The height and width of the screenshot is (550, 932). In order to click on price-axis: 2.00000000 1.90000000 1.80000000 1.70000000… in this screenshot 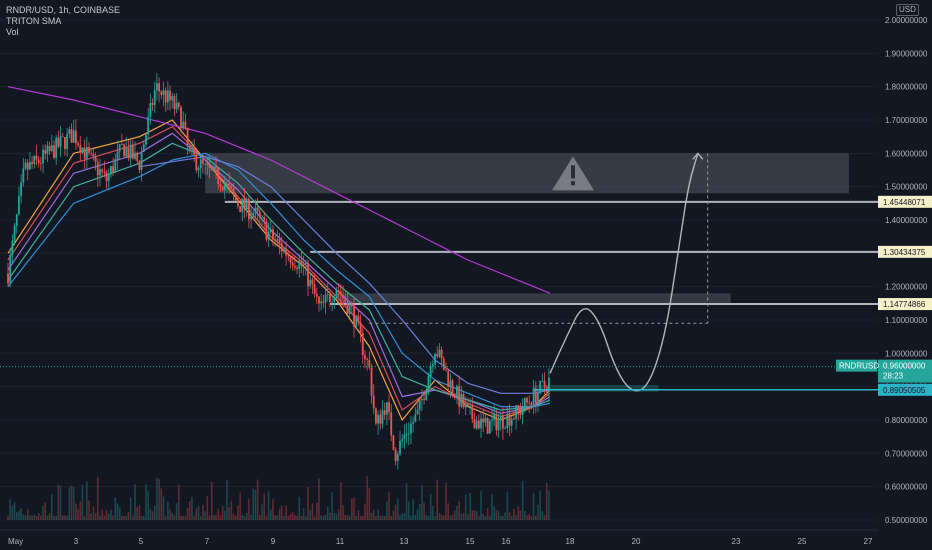, I will do `click(884, 275)`.